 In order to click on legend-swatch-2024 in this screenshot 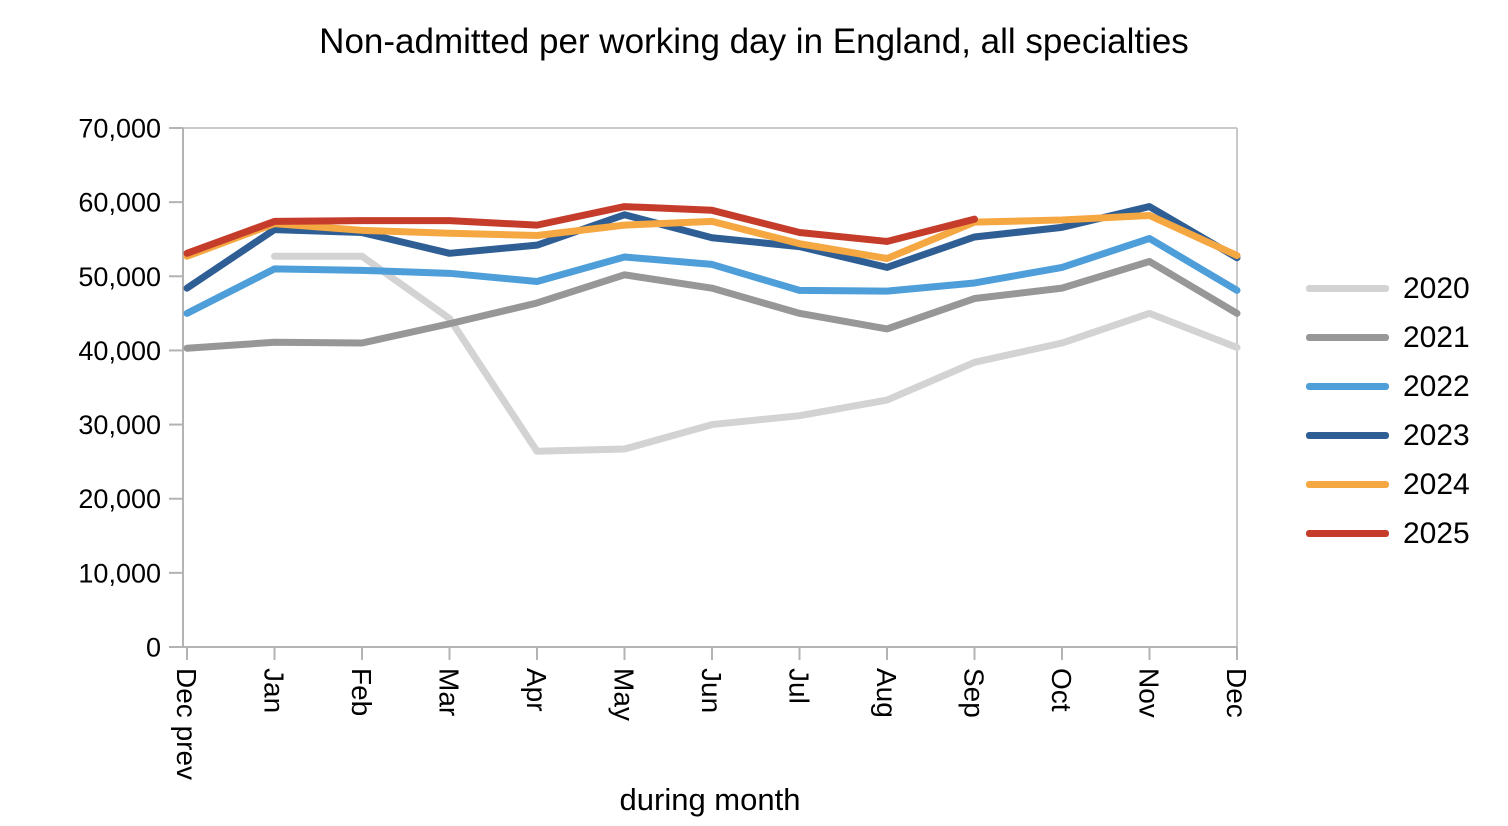, I will do `click(1347, 484)`.